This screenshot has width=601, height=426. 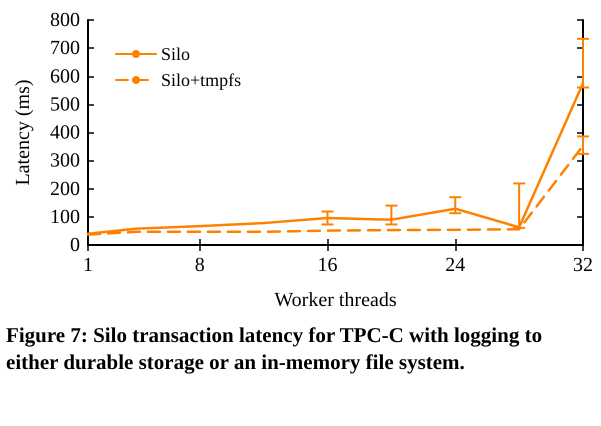 What do you see at coordinates (199, 265) in the screenshot?
I see `x-tick-label: 8` at bounding box center [199, 265].